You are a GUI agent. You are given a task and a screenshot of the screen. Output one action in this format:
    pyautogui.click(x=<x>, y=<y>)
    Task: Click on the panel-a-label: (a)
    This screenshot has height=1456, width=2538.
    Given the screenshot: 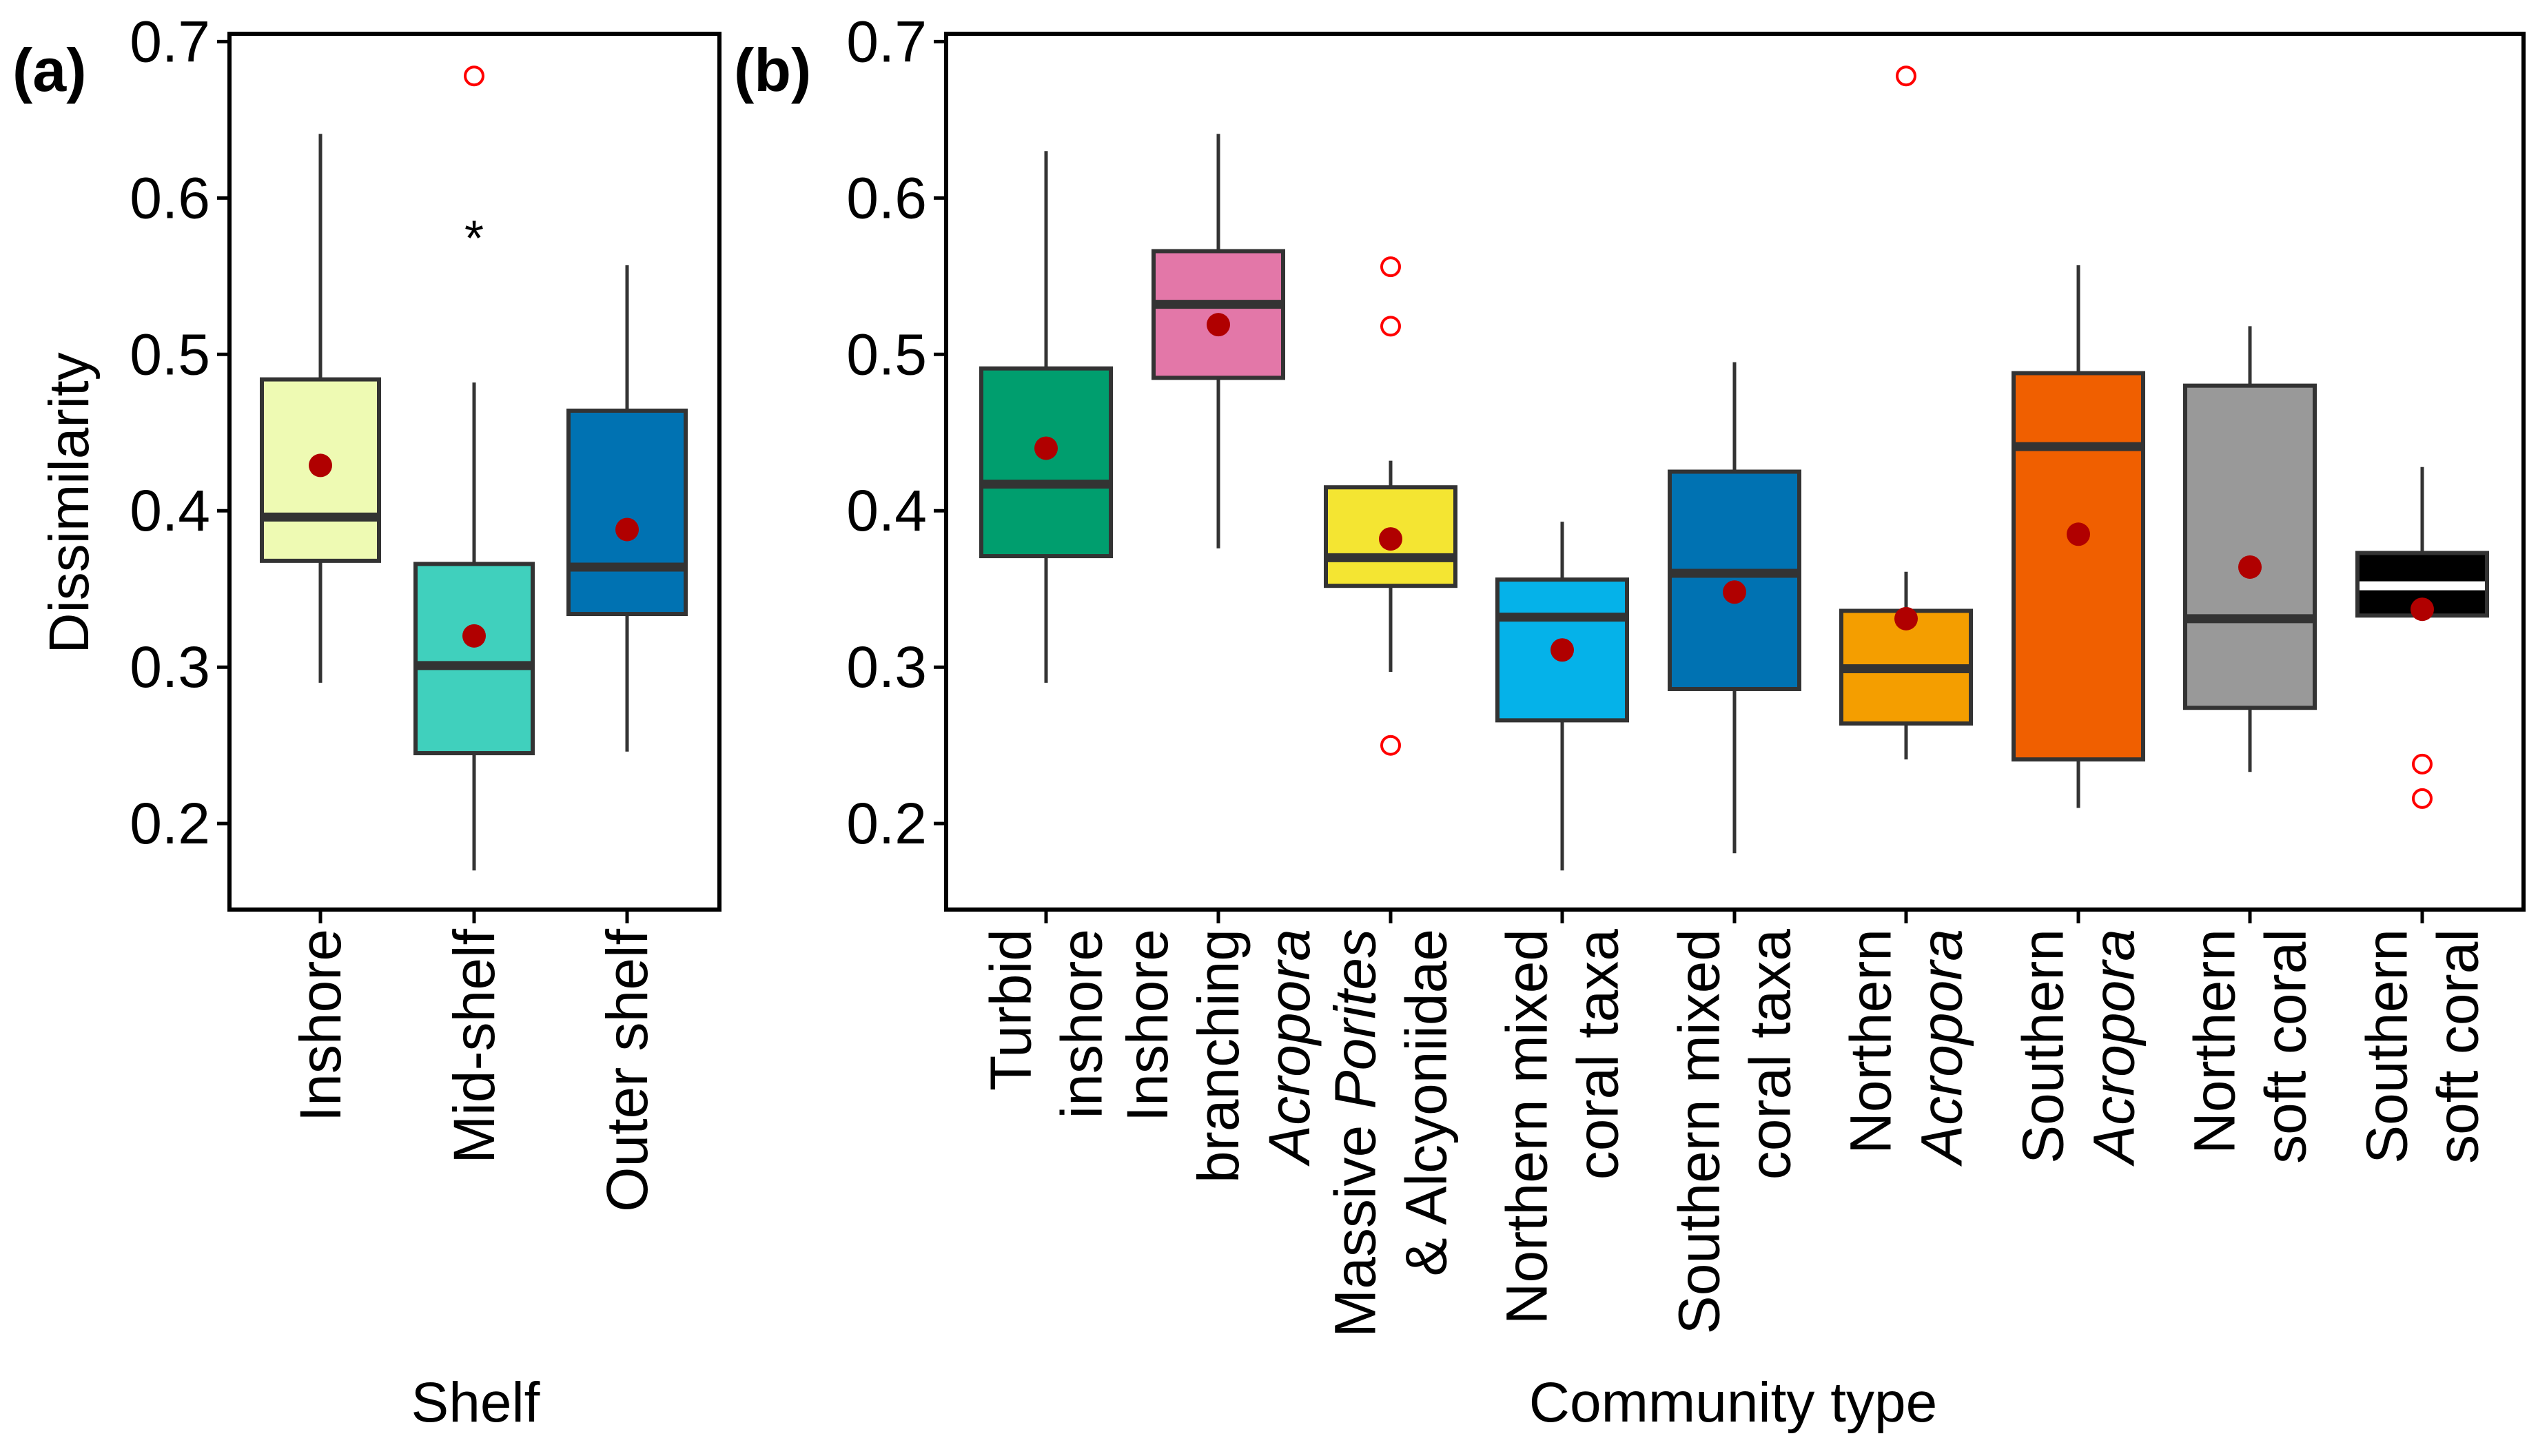 What is the action you would take?
    pyautogui.click(x=49, y=70)
    